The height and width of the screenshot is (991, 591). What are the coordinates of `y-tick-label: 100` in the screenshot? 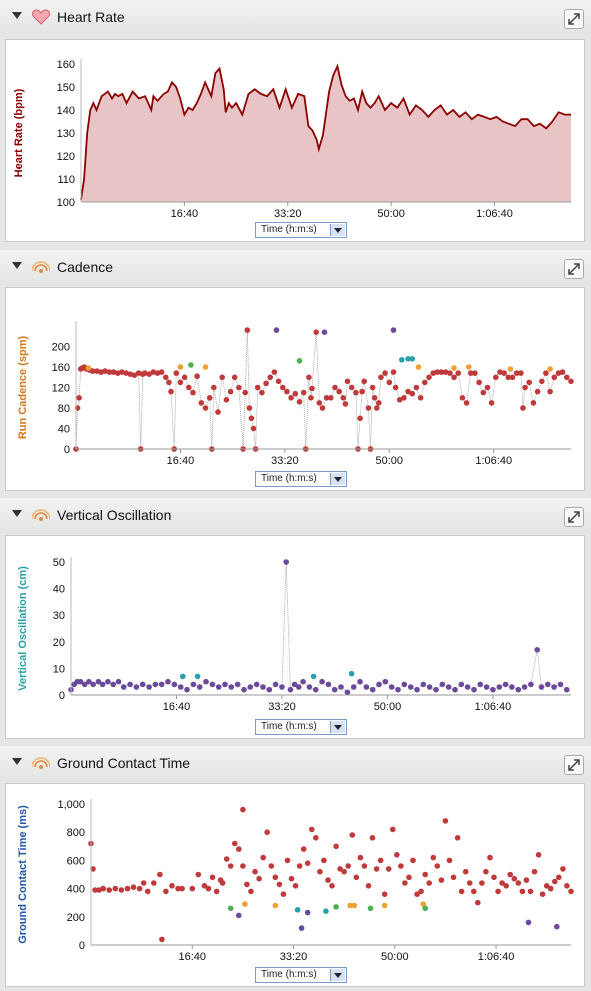 It's located at (66, 203).